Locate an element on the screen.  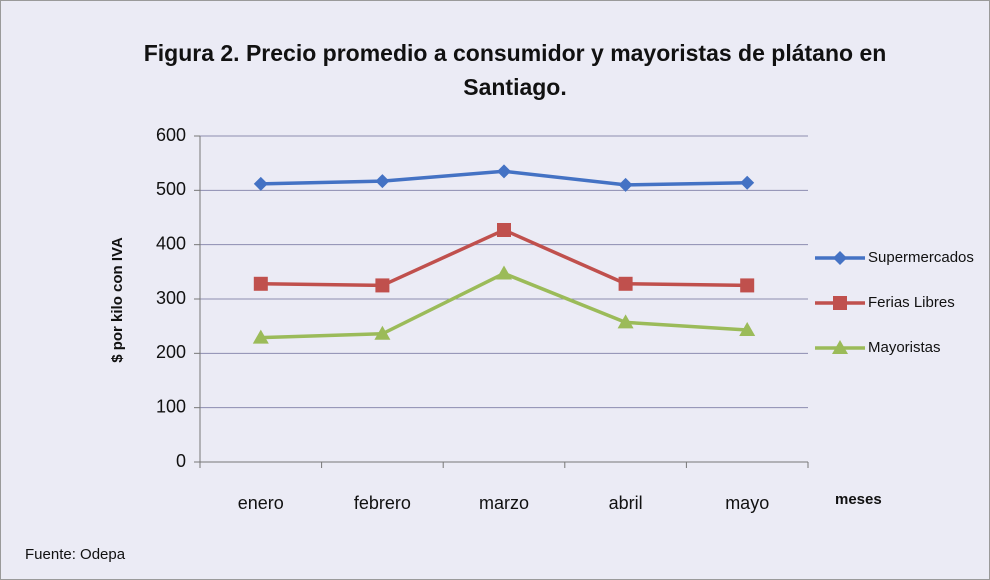
x-tick-label: marzo is located at coordinates (504, 503).